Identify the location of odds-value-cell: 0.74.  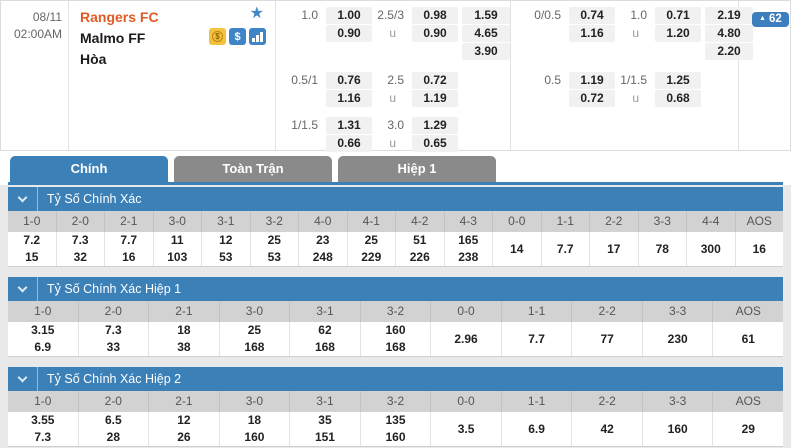
(592, 15).